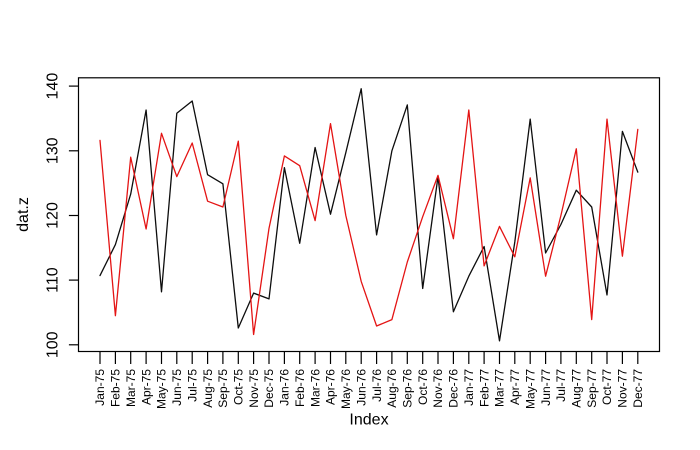  Describe the element at coordinates (561, 385) in the screenshot. I see `svg-text: Jul-77` at that location.